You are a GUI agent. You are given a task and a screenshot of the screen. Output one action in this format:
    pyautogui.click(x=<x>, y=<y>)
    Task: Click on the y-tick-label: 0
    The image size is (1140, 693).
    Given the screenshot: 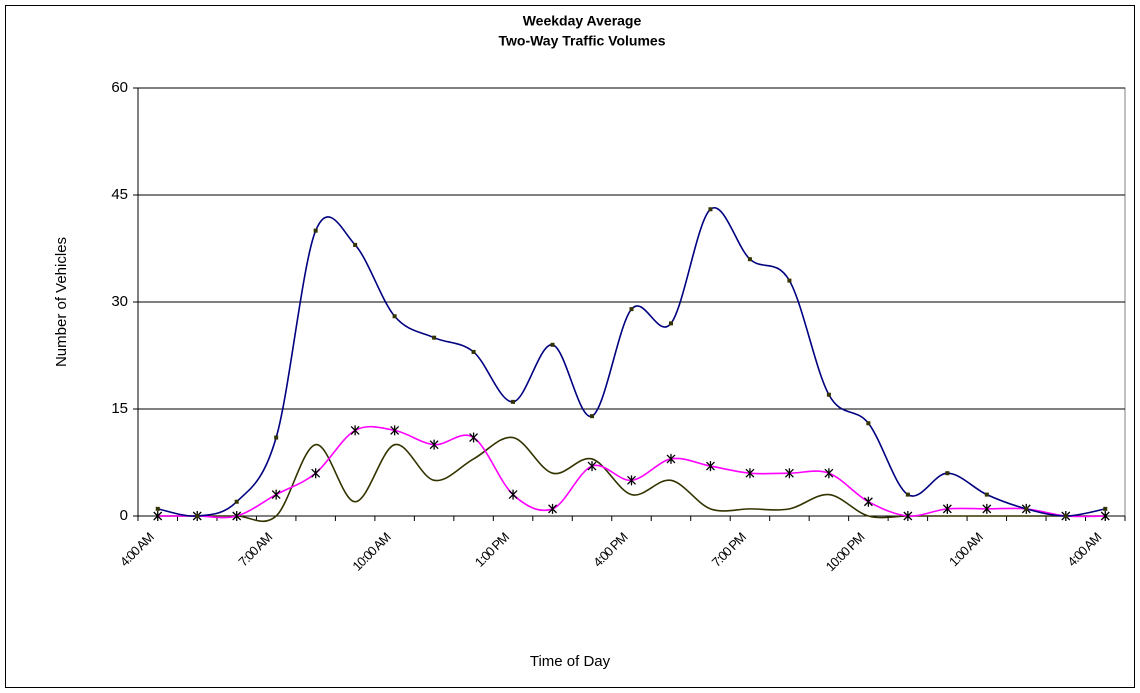 What is the action you would take?
    pyautogui.click(x=124, y=515)
    